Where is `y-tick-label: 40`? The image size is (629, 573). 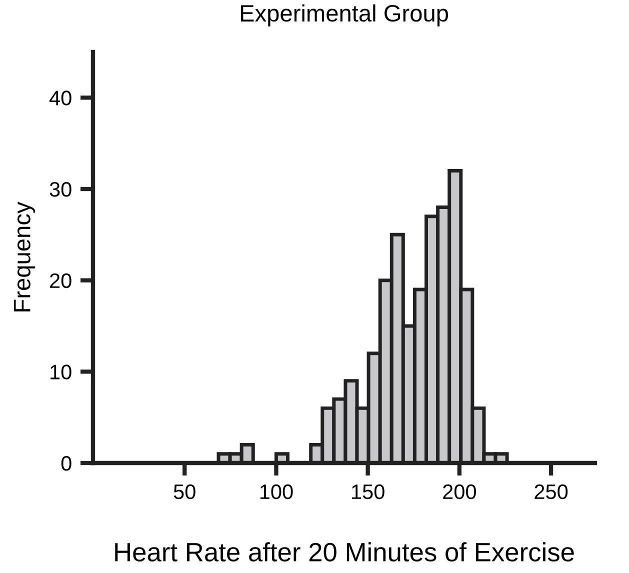 y-tick-label: 40 is located at coordinates (60, 98).